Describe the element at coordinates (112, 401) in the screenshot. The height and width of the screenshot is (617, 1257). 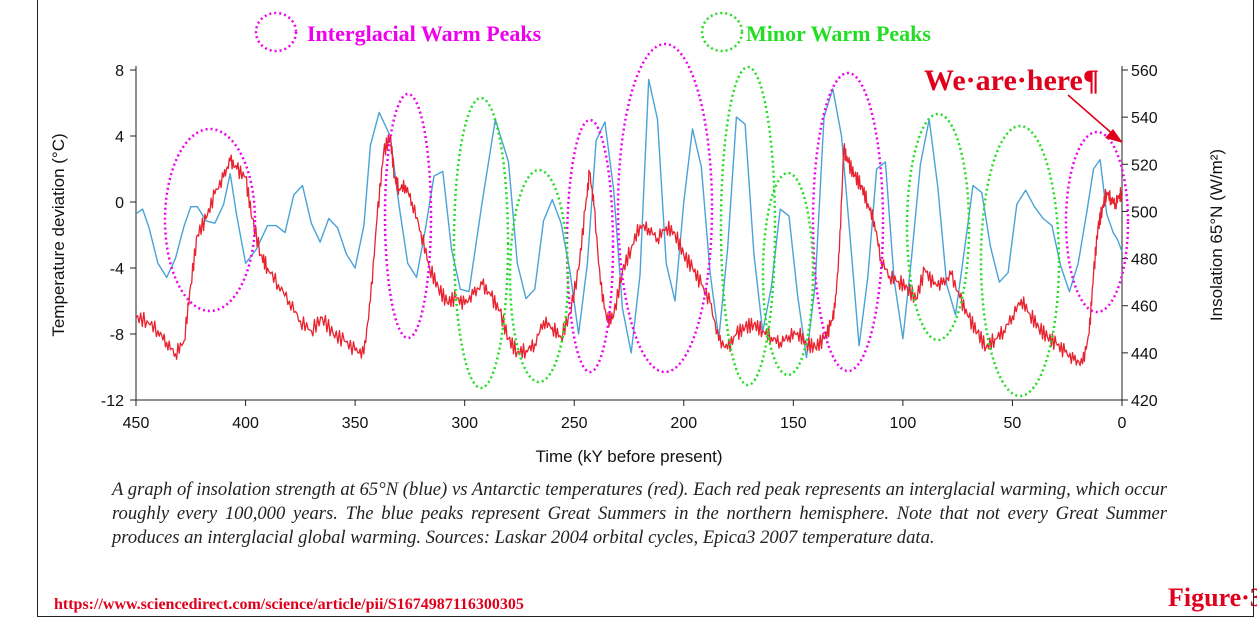
I see `y-tick-label: -12` at that location.